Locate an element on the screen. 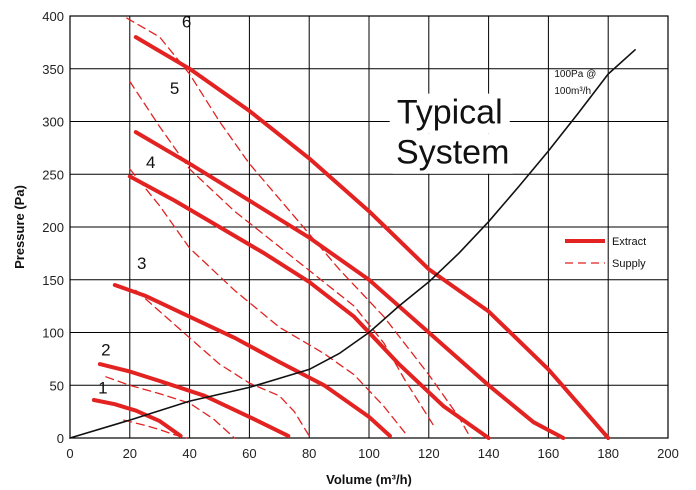  system-note-text: 100m³/h is located at coordinates (572, 91).